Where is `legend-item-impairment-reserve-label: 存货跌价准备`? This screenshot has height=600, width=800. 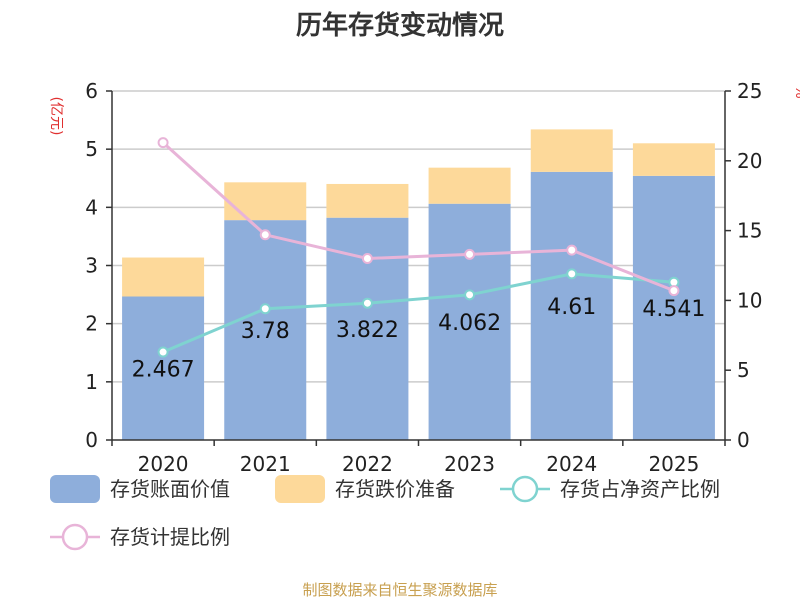 legend-item-impairment-reserve-label: 存货跌价准备 is located at coordinates (395, 489).